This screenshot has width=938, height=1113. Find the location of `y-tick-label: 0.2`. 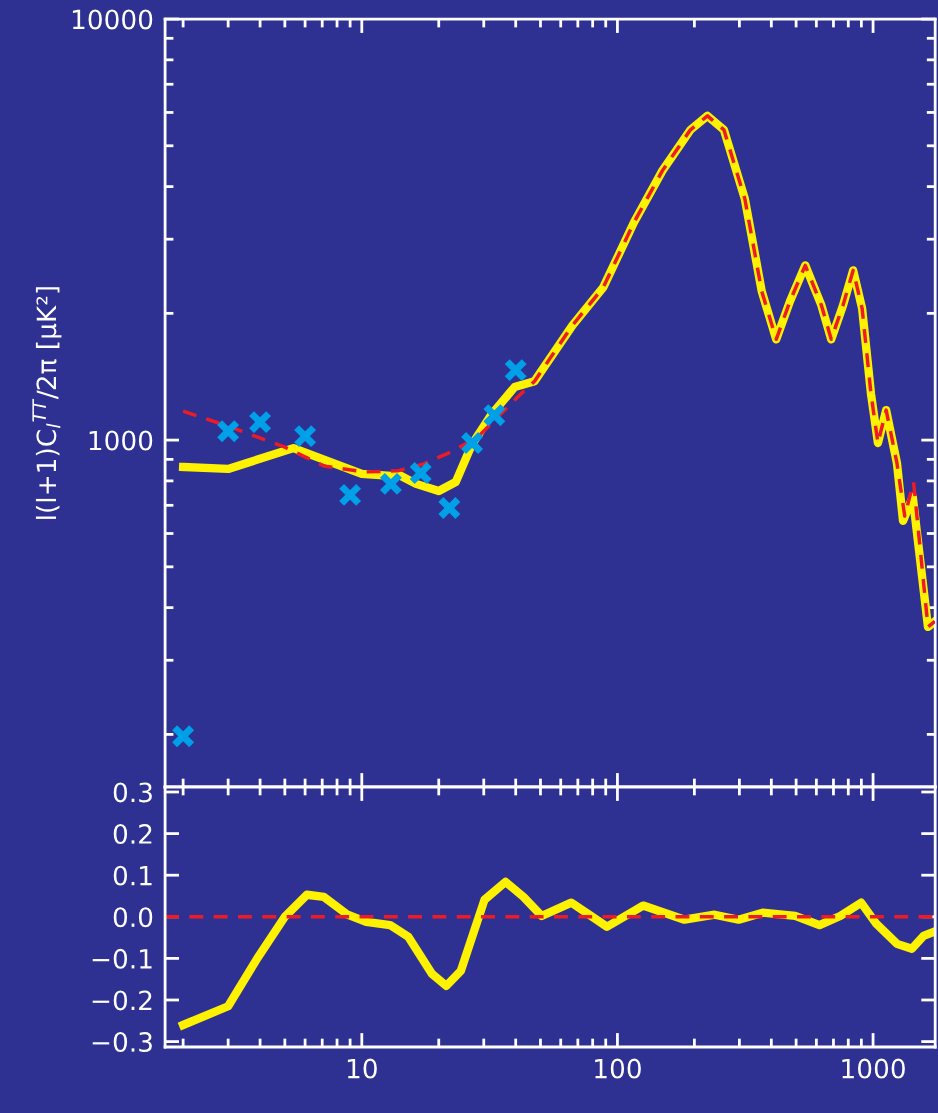

y-tick-label: 0.2 is located at coordinates (132, 834).